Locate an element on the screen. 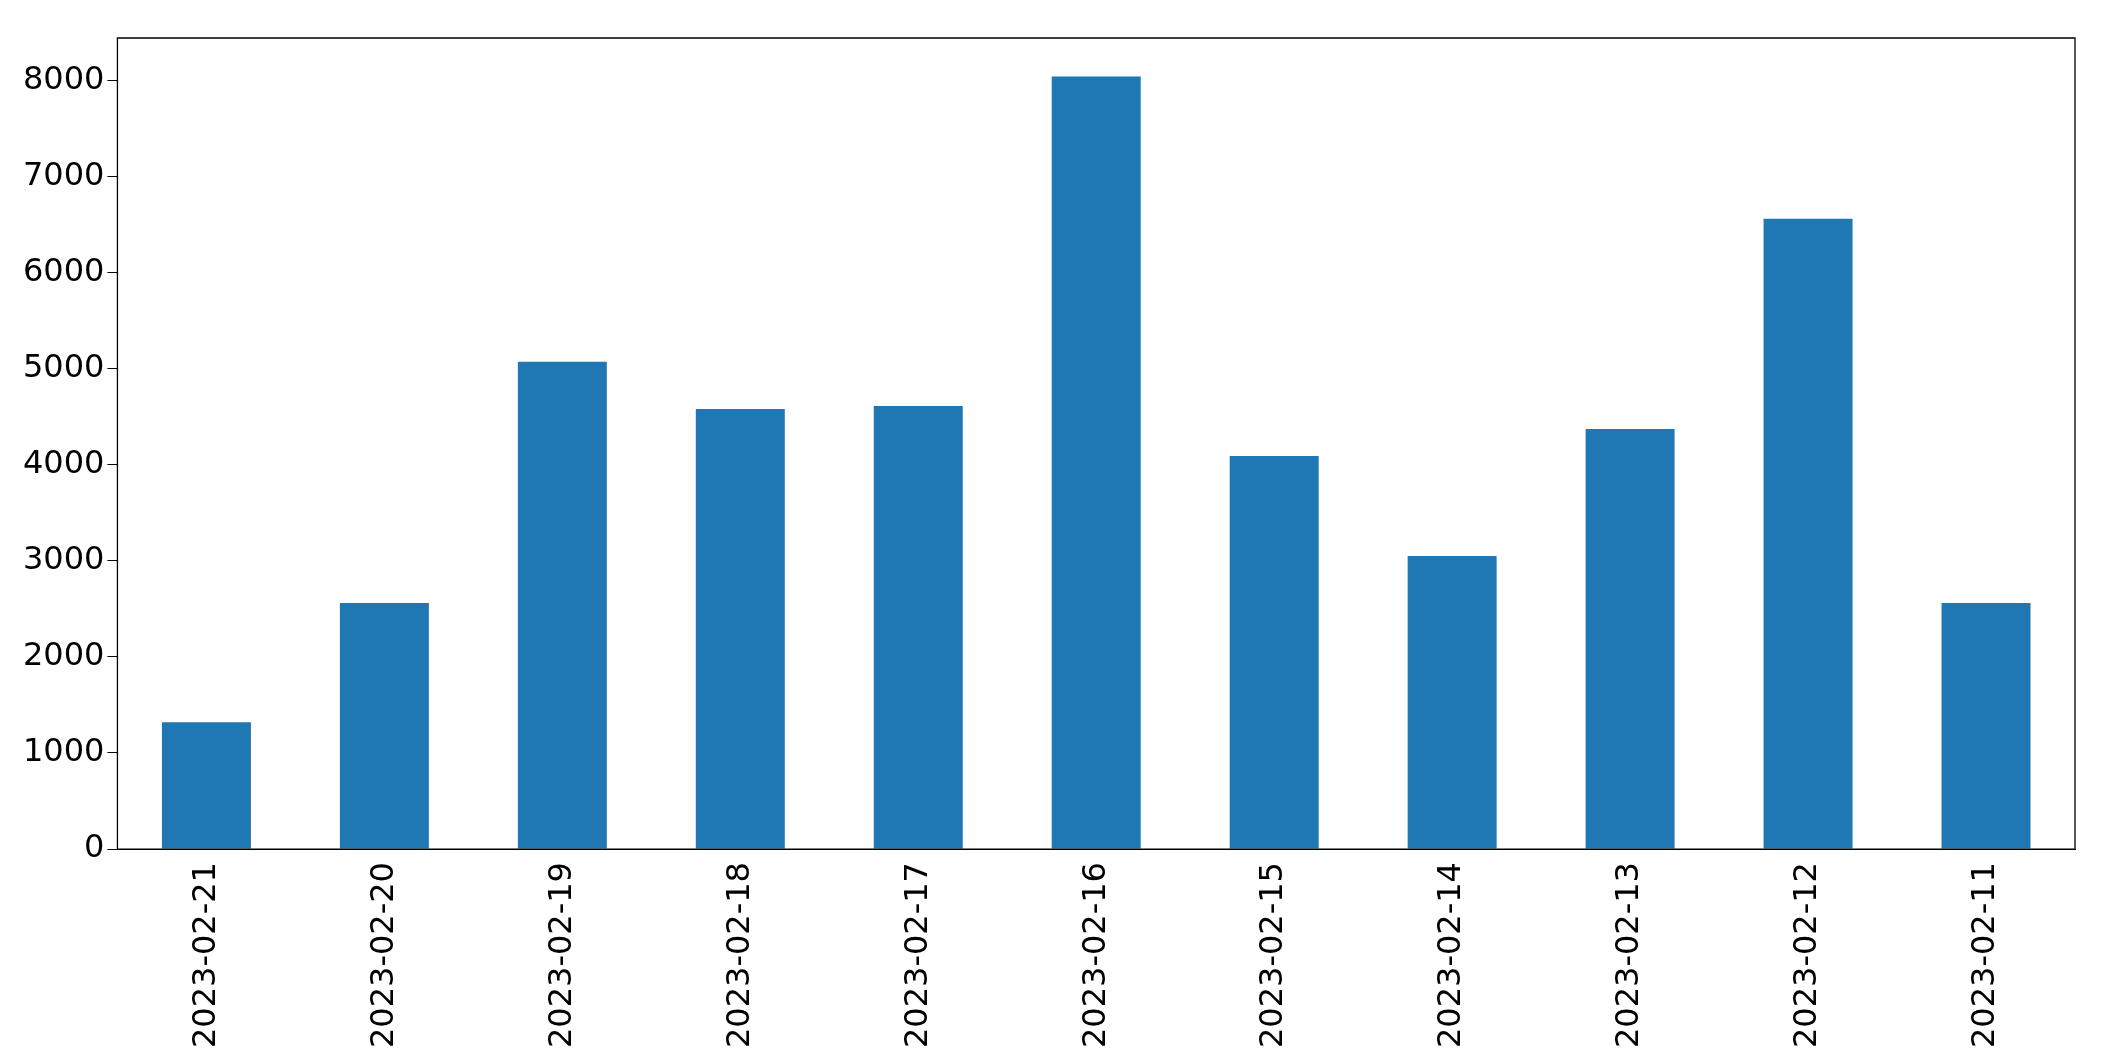 The width and height of the screenshot is (2115, 1061). x-tick-label: 2023-02-17 is located at coordinates (915, 955).